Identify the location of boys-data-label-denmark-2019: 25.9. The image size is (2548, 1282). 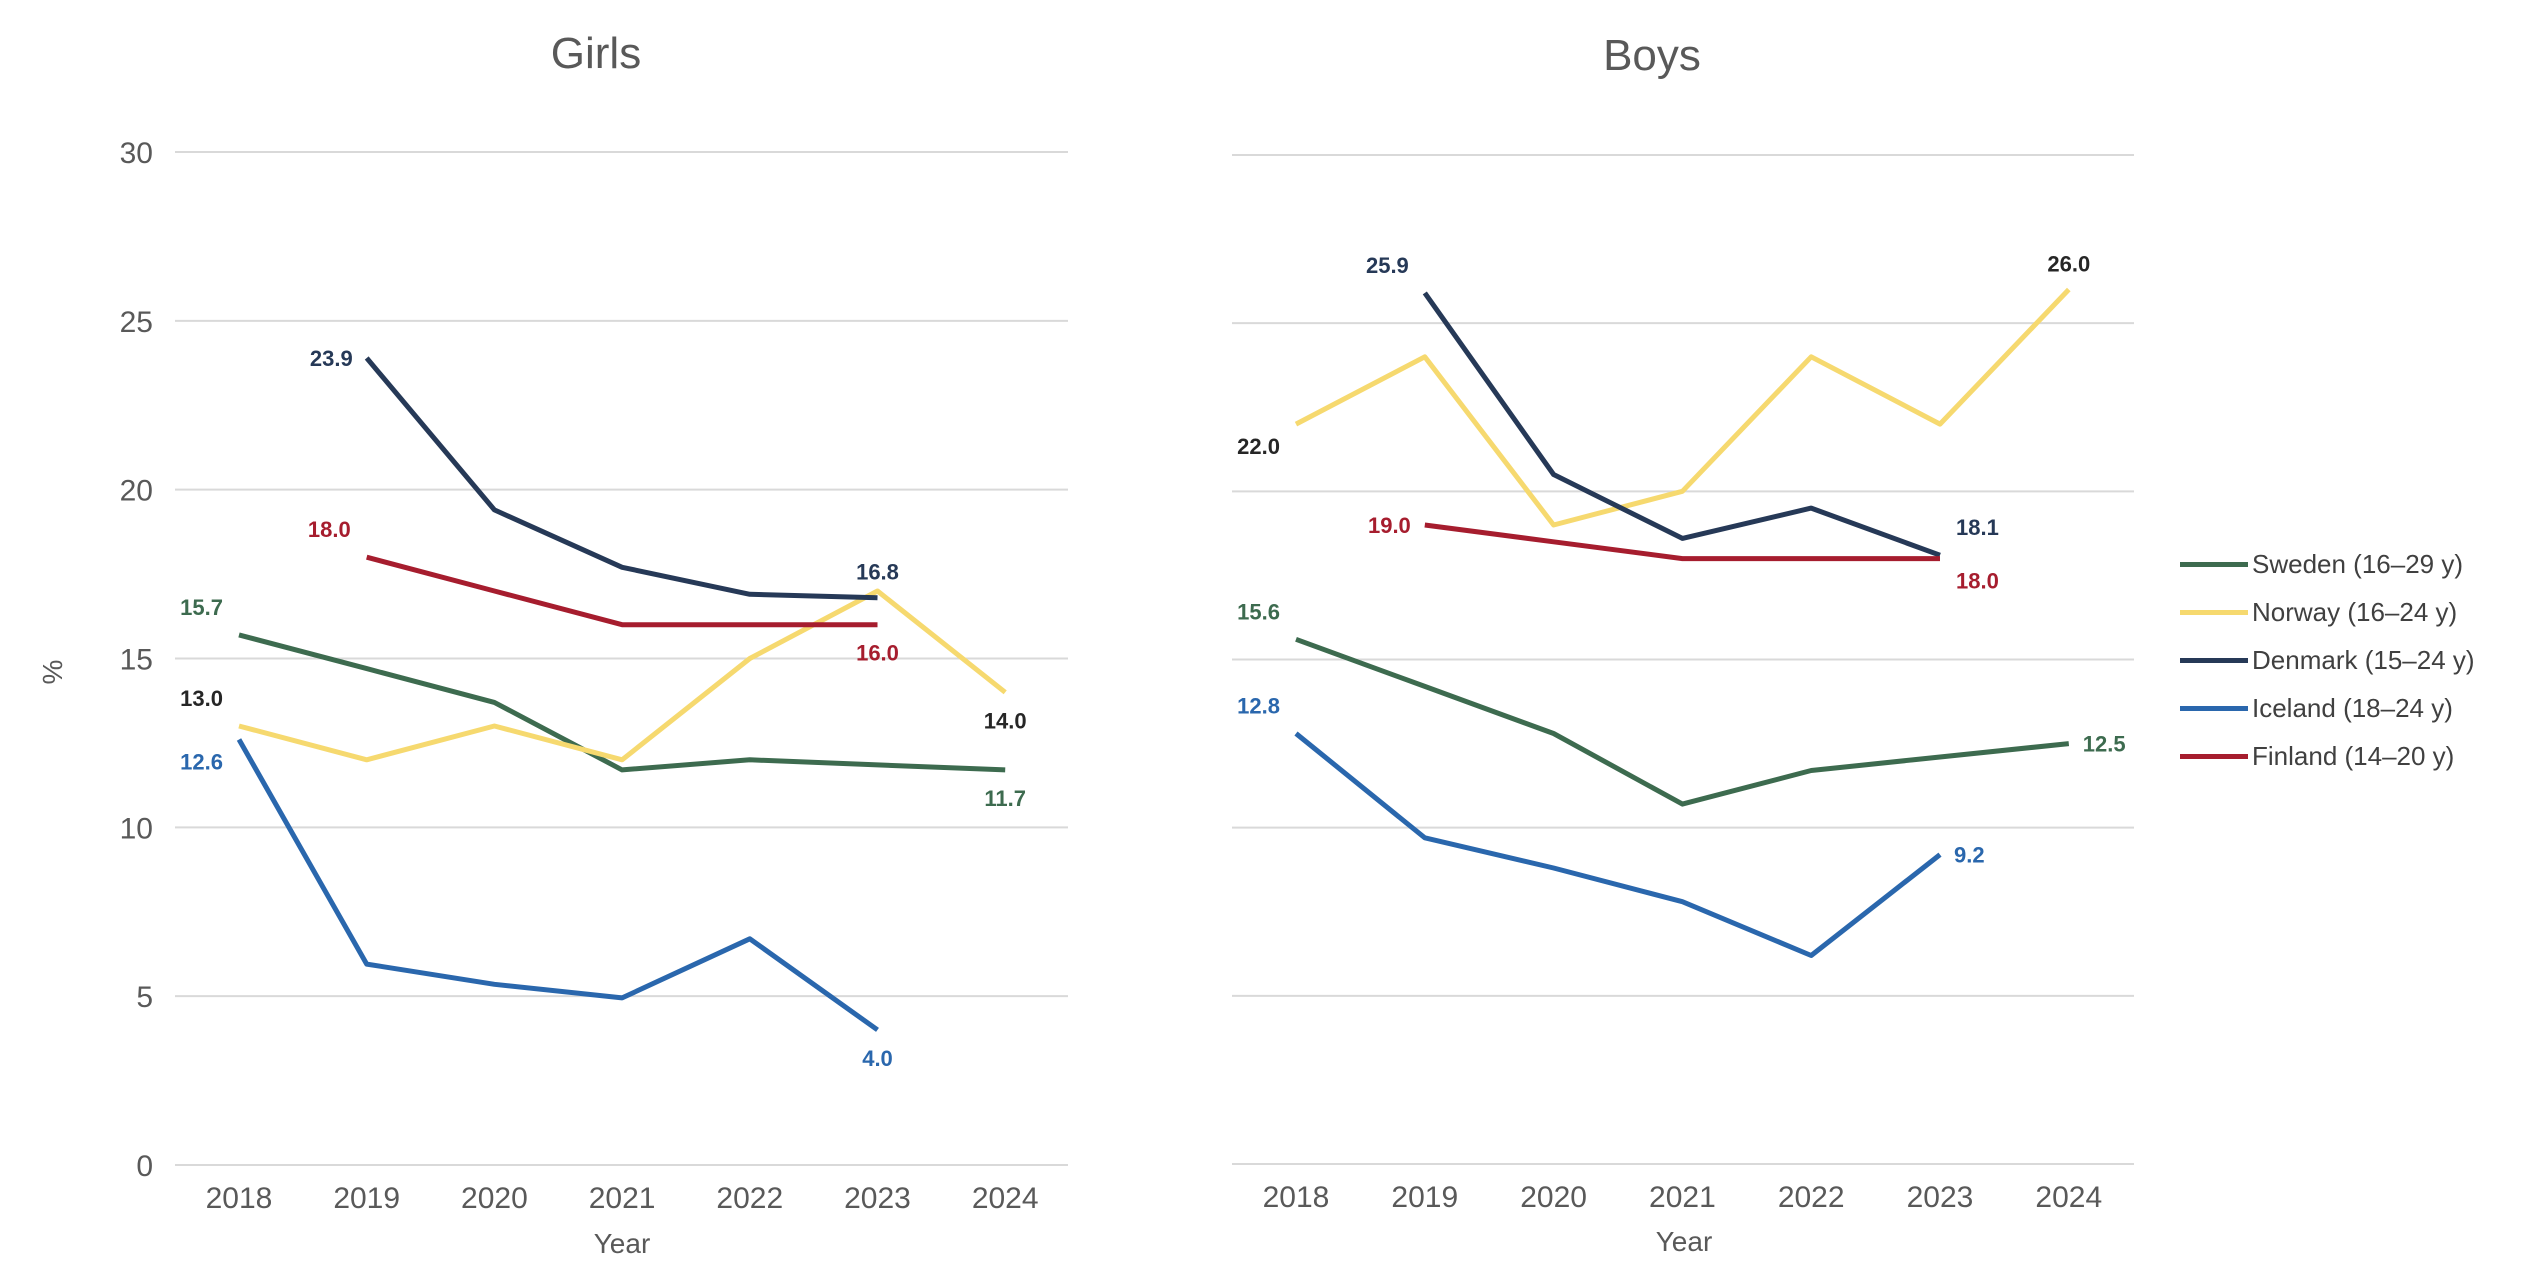
(1387, 265).